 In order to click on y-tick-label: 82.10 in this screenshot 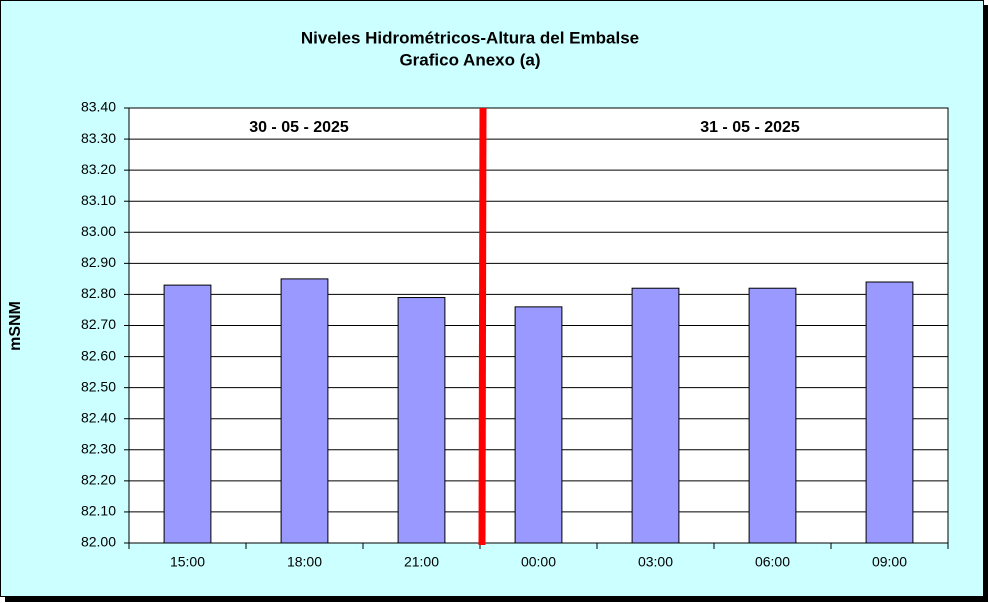, I will do `click(98, 511)`.